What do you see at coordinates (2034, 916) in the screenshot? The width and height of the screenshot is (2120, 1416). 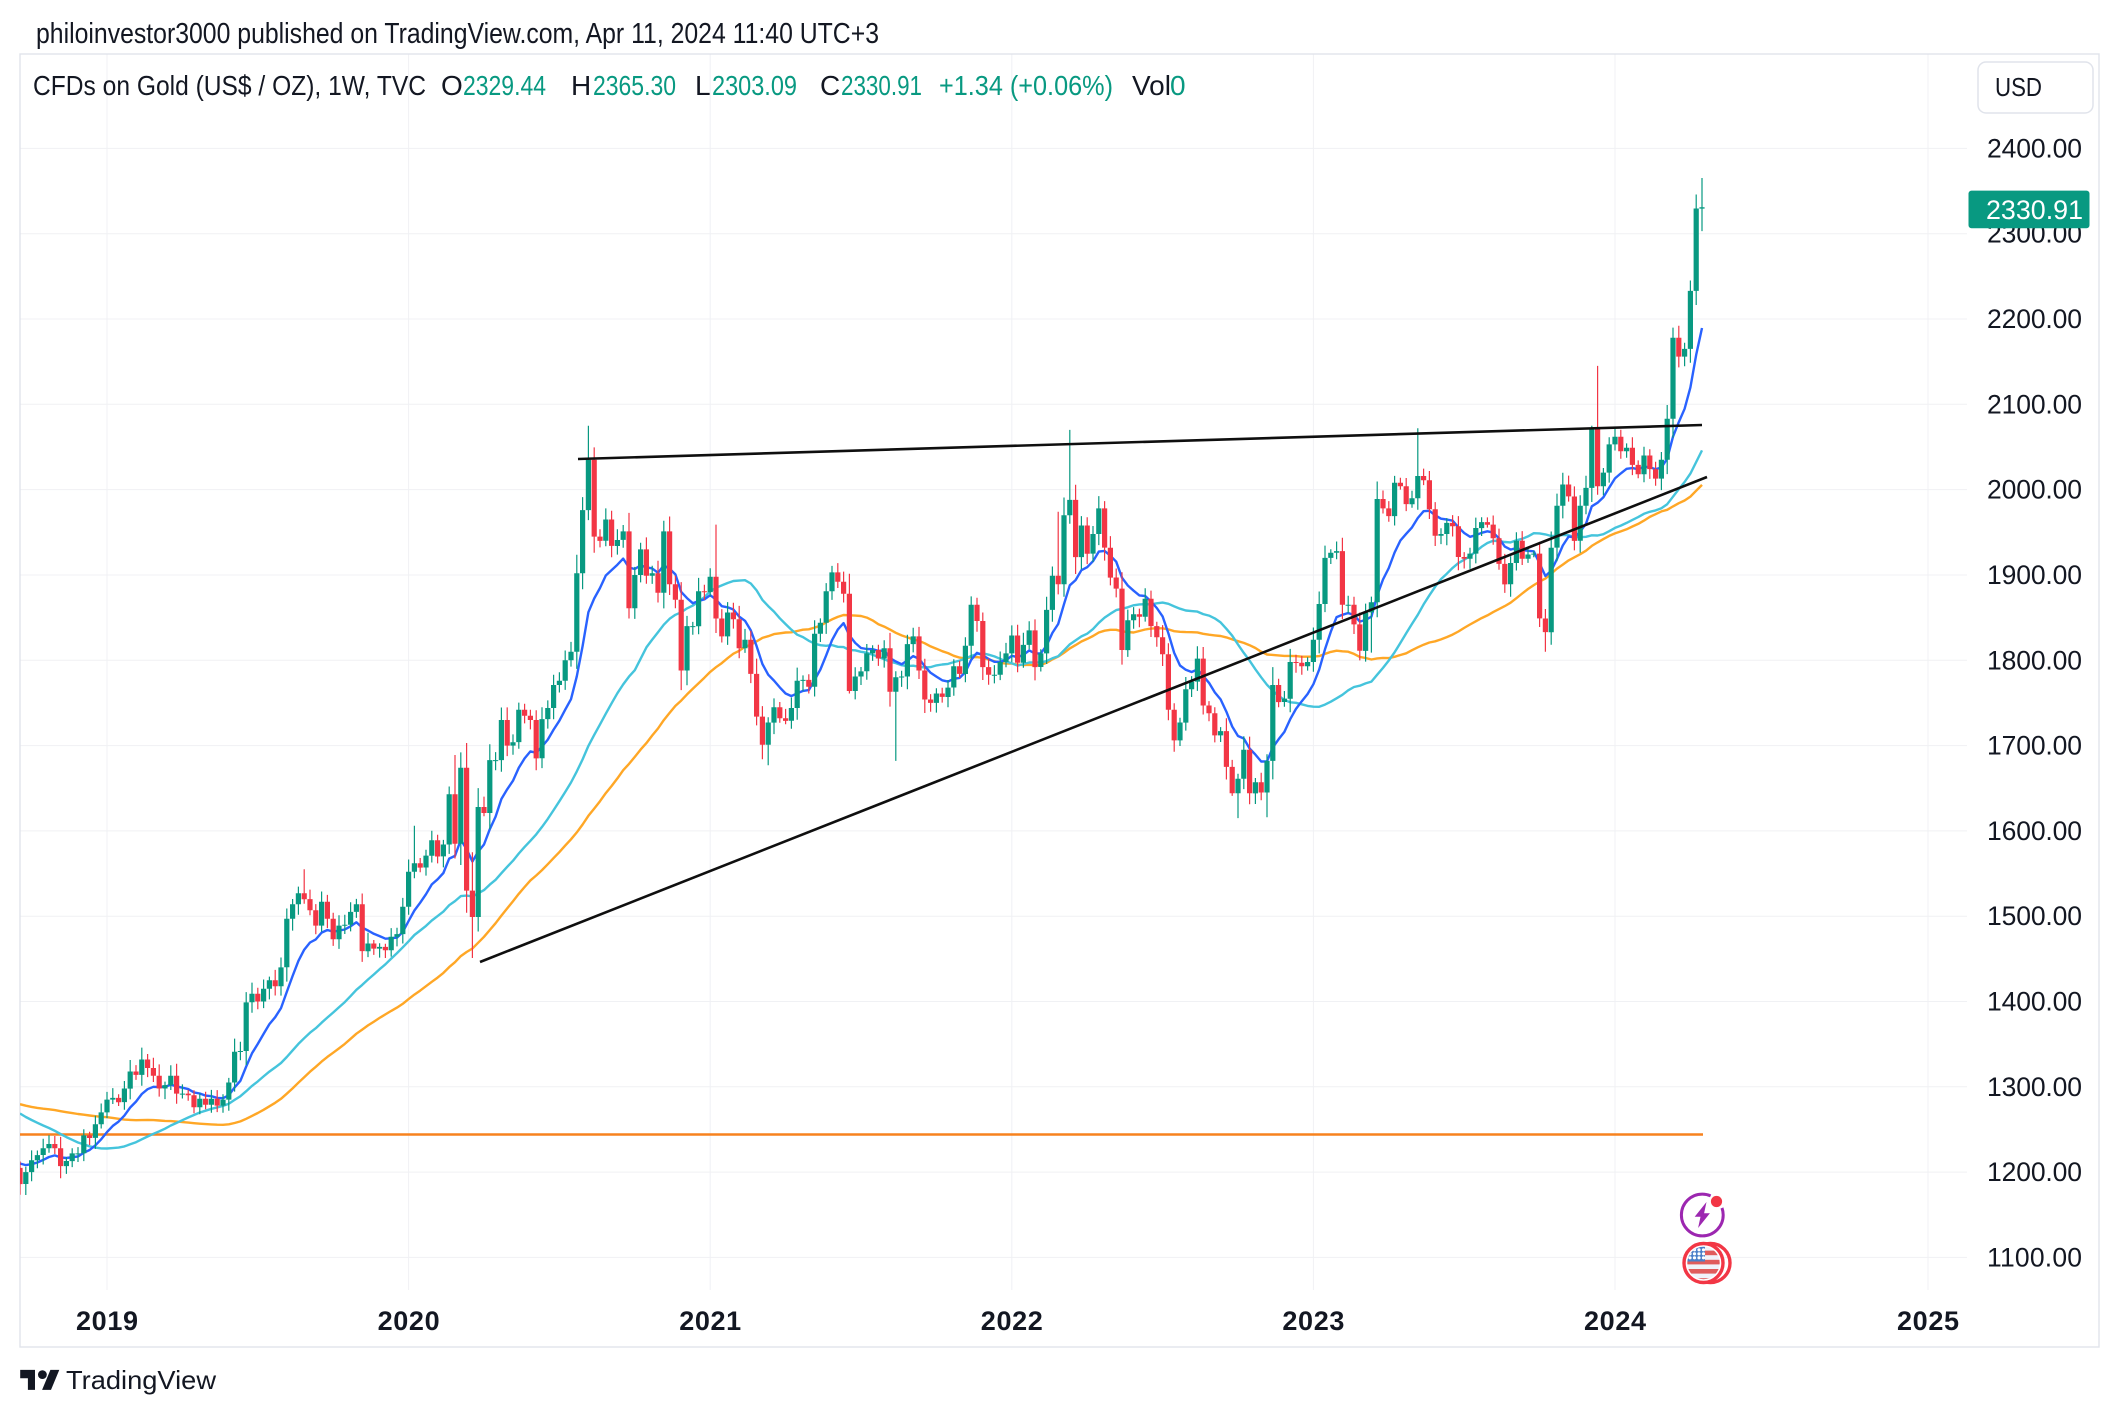 I see `svg-text: 1500.00` at bounding box center [2034, 916].